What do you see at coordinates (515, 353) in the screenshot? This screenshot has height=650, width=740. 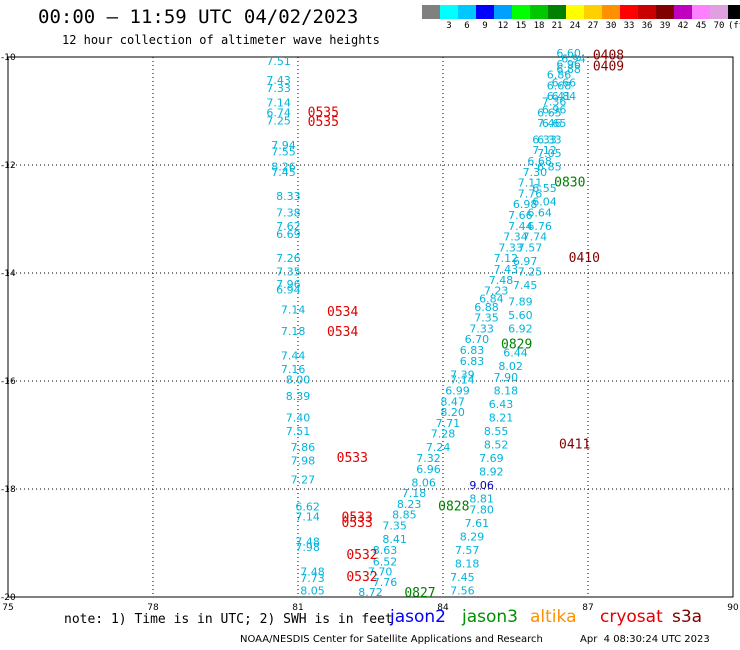 I see `wave-height-label: 6.44` at bounding box center [515, 353].